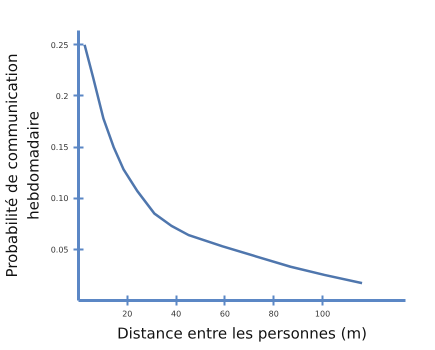 This screenshot has height=350, width=435. I want to click on y-tick-label: 0.15, so click(59, 147).